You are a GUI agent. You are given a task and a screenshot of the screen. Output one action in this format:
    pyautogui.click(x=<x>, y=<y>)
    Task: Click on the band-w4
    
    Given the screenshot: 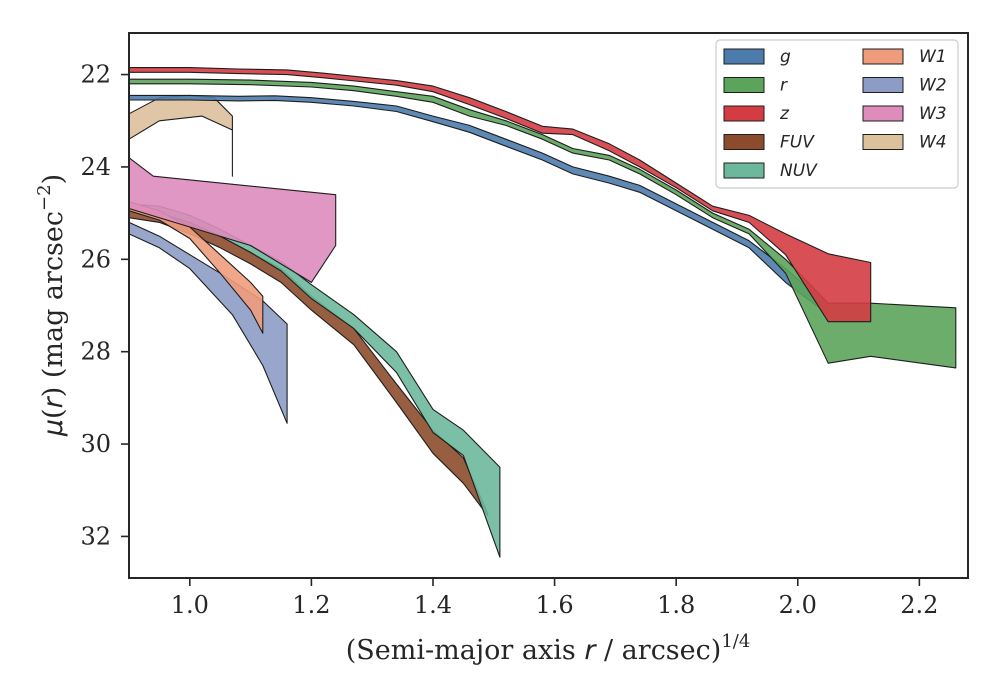 What is the action you would take?
    pyautogui.click(x=180, y=135)
    